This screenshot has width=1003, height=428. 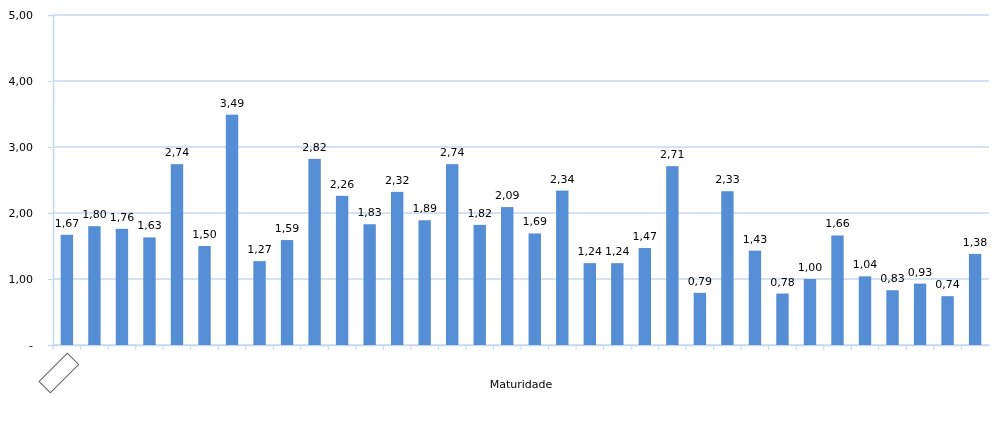 I want to click on data-label: 2,09, so click(x=507, y=196).